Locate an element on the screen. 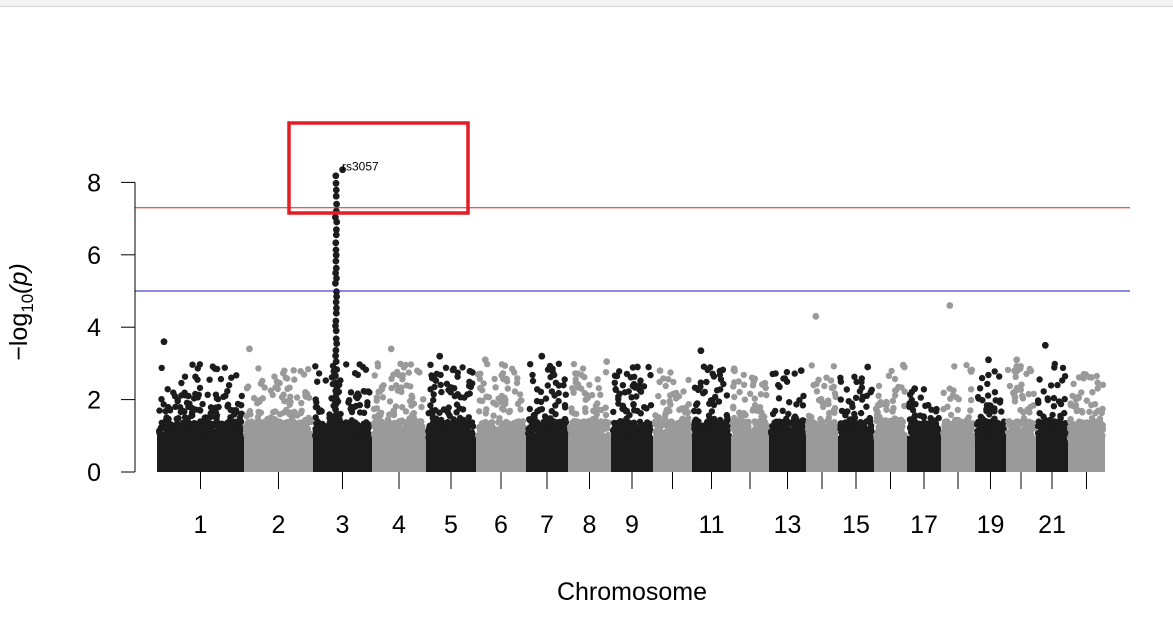 Image resolution: width=1173 pixels, height=634 pixels. chromosome-4-band is located at coordinates (399, 453).